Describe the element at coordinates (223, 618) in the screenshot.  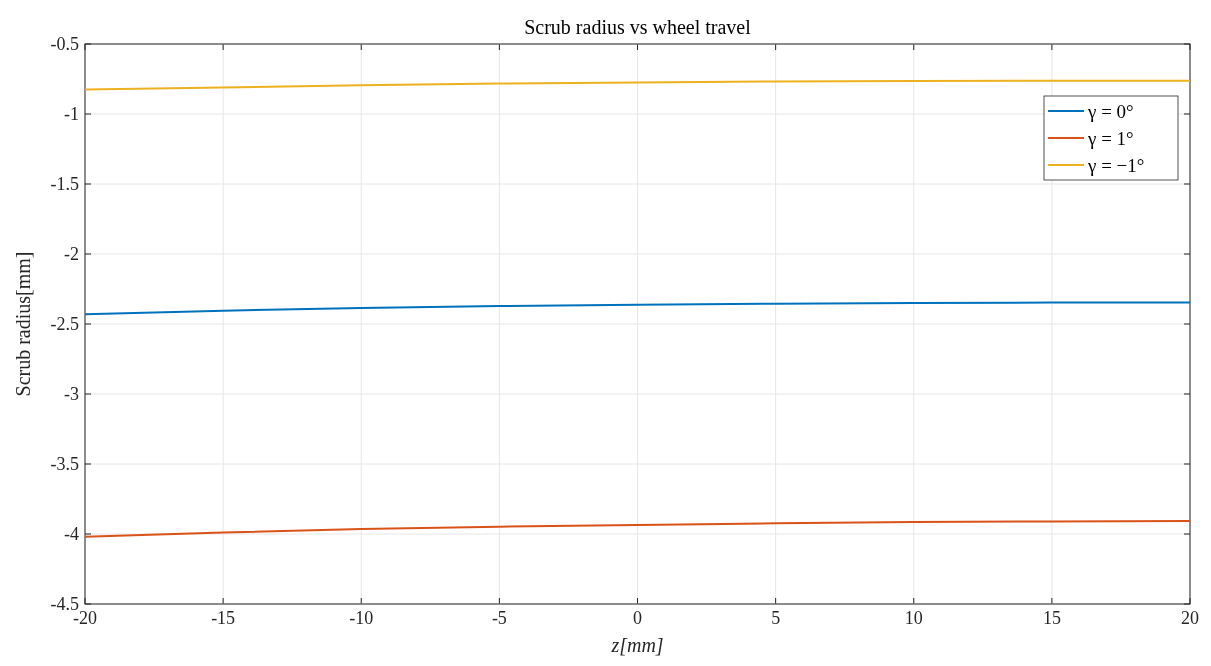
I see `x-tick-label: -15` at that location.